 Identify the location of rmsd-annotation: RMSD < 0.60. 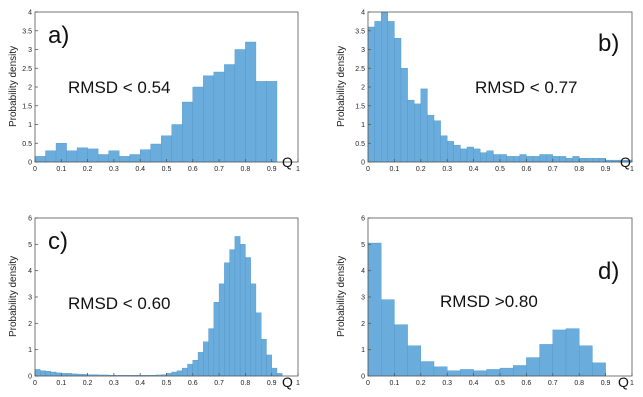
(119, 303).